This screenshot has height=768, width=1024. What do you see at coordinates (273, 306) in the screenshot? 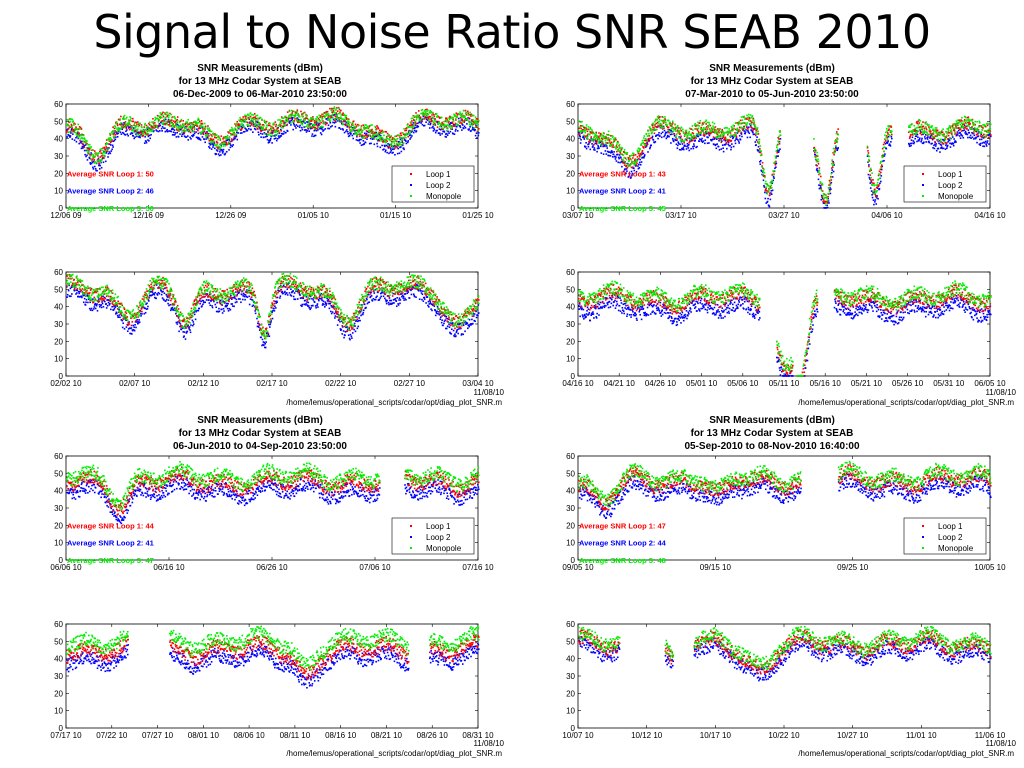
I see `monopole-series` at bounding box center [273, 306].